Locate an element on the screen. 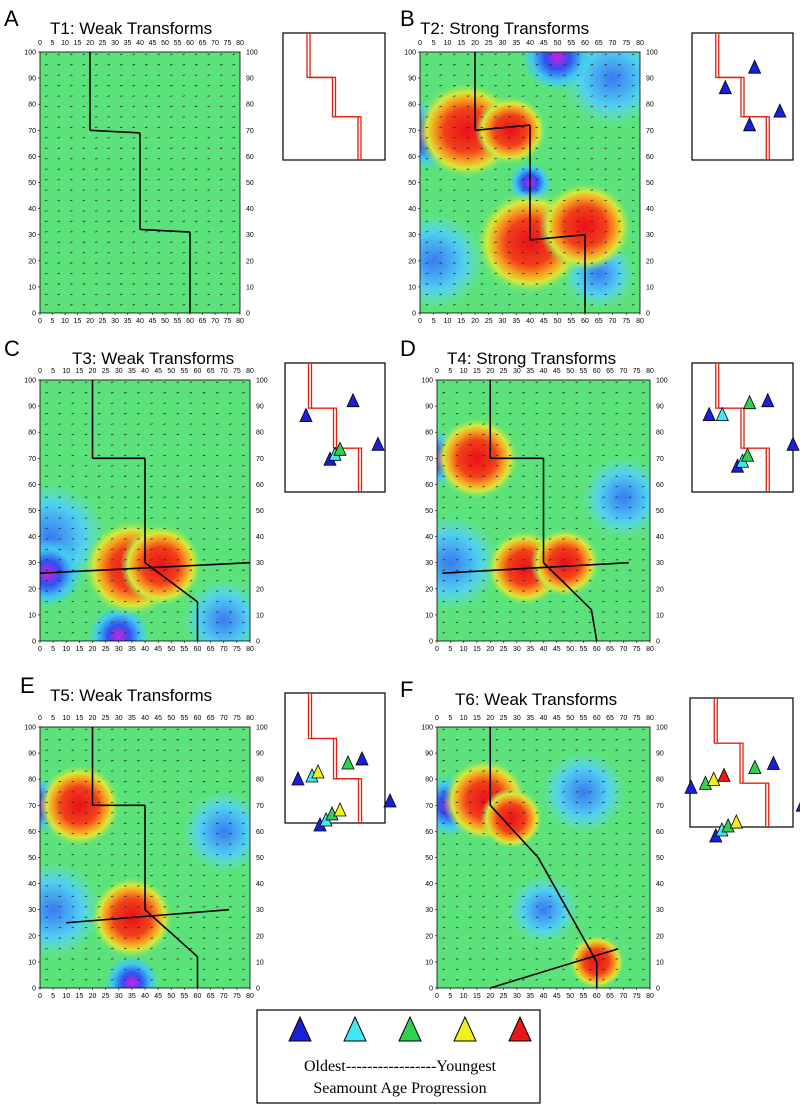 This screenshot has height=1105, width=800. panel-title: T2: Strong Transforms is located at coordinates (504, 28).